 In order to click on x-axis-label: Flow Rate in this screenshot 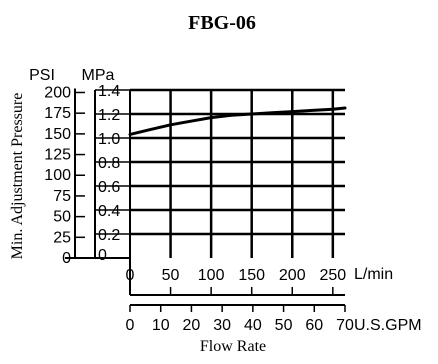, I will do `click(233, 346)`.